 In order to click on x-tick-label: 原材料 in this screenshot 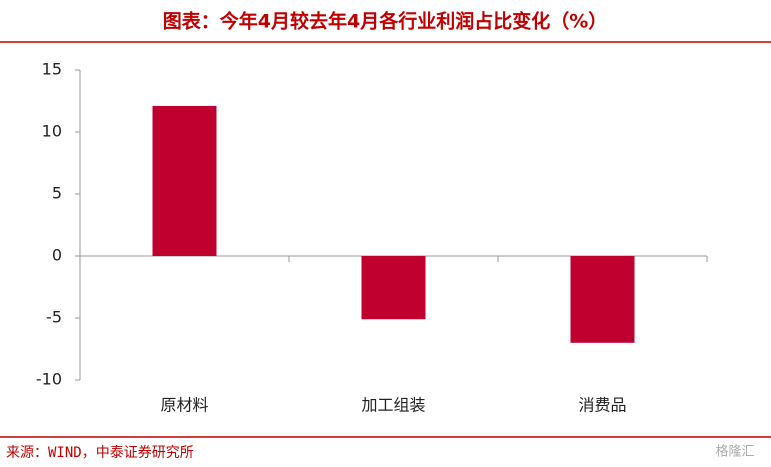, I will do `click(184, 405)`.